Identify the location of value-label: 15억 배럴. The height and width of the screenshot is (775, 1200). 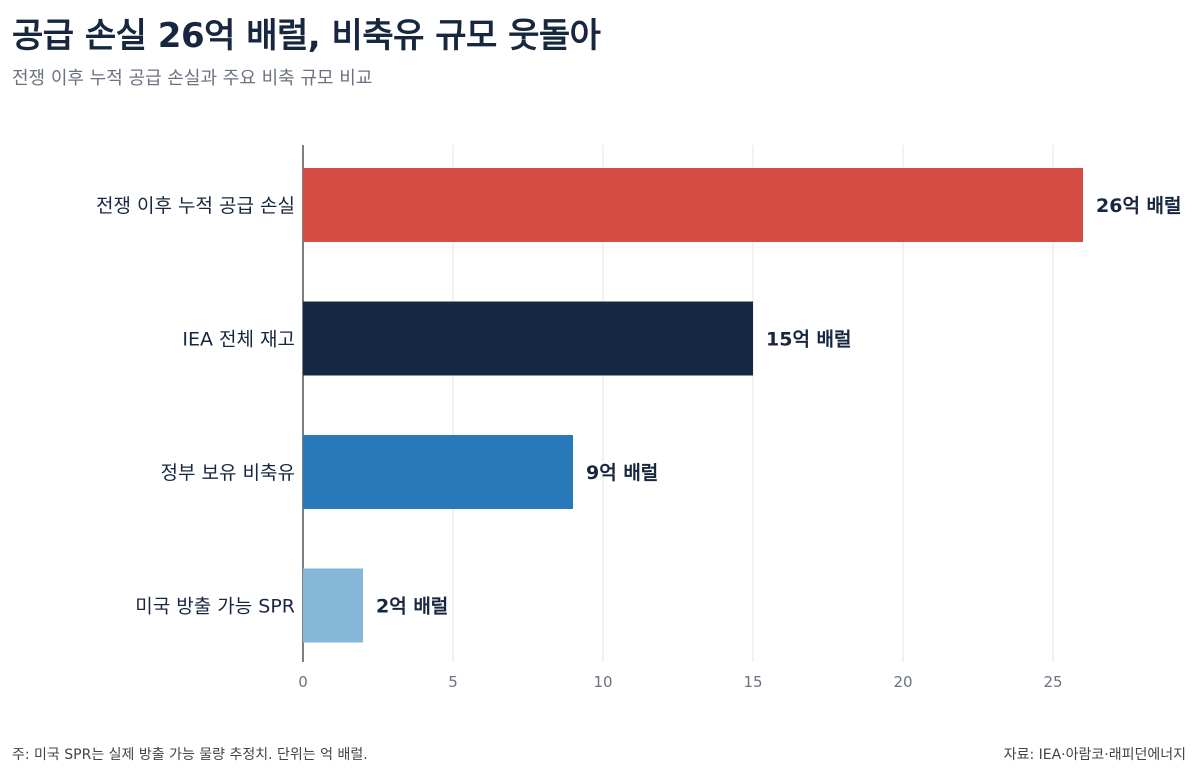
(809, 340).